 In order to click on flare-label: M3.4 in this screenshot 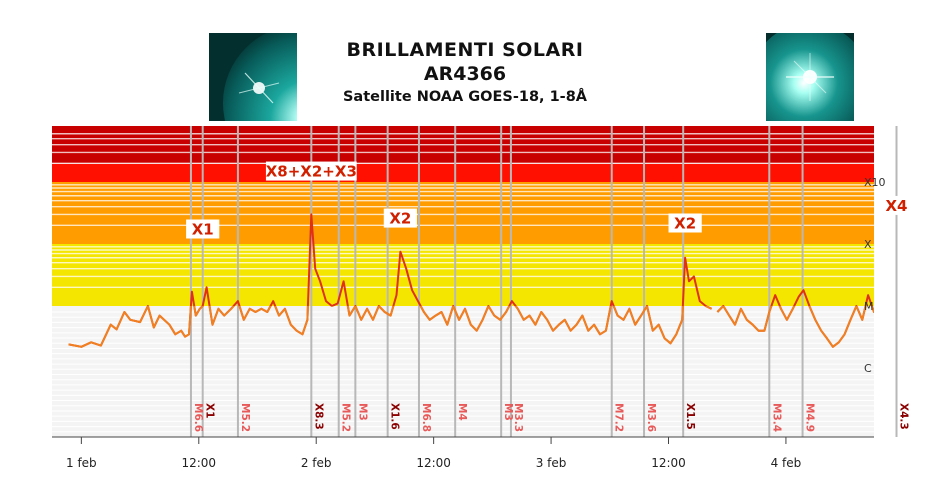, I will do `click(776, 417)`.